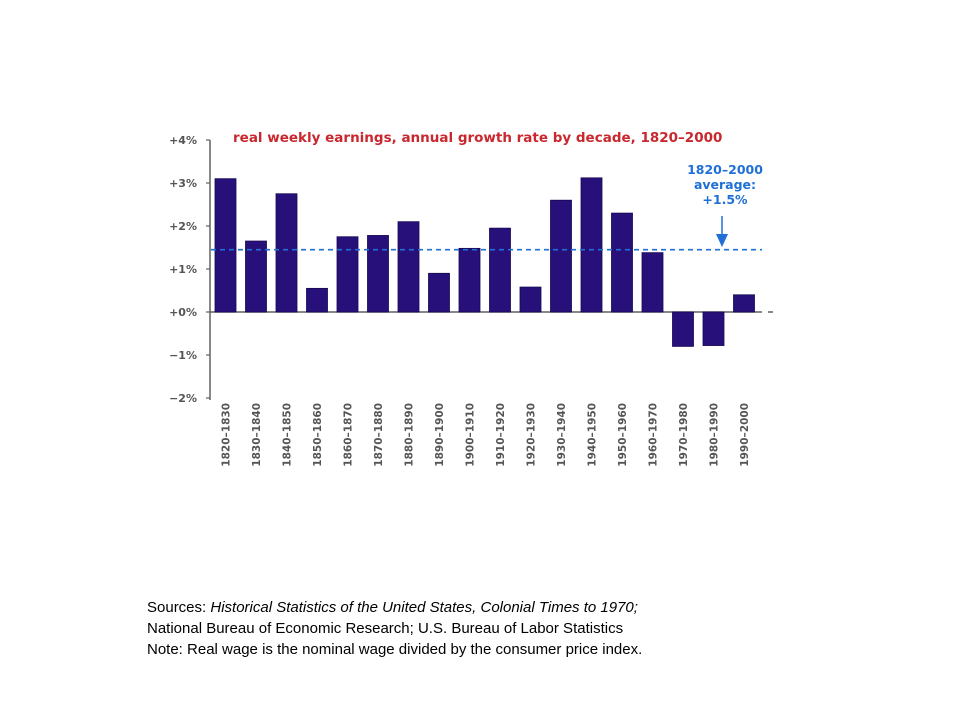 The image size is (960, 720). What do you see at coordinates (183, 312) in the screenshot?
I see `y-tick-label: +0%` at bounding box center [183, 312].